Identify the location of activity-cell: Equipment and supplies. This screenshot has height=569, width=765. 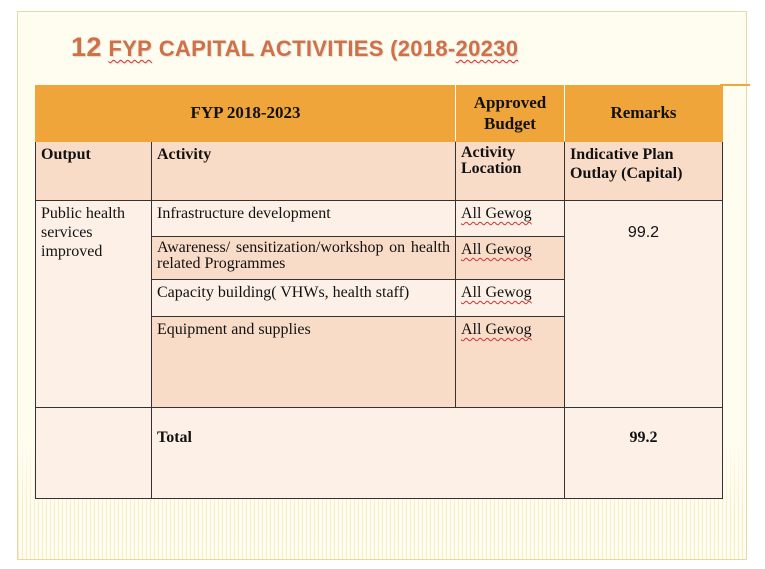
(303, 362).